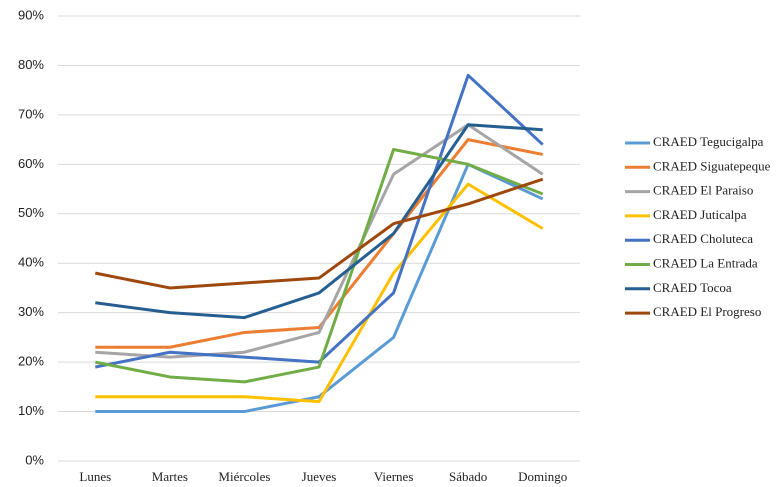 The width and height of the screenshot is (782, 487). I want to click on y-tick-label: 80%, so click(31, 64).